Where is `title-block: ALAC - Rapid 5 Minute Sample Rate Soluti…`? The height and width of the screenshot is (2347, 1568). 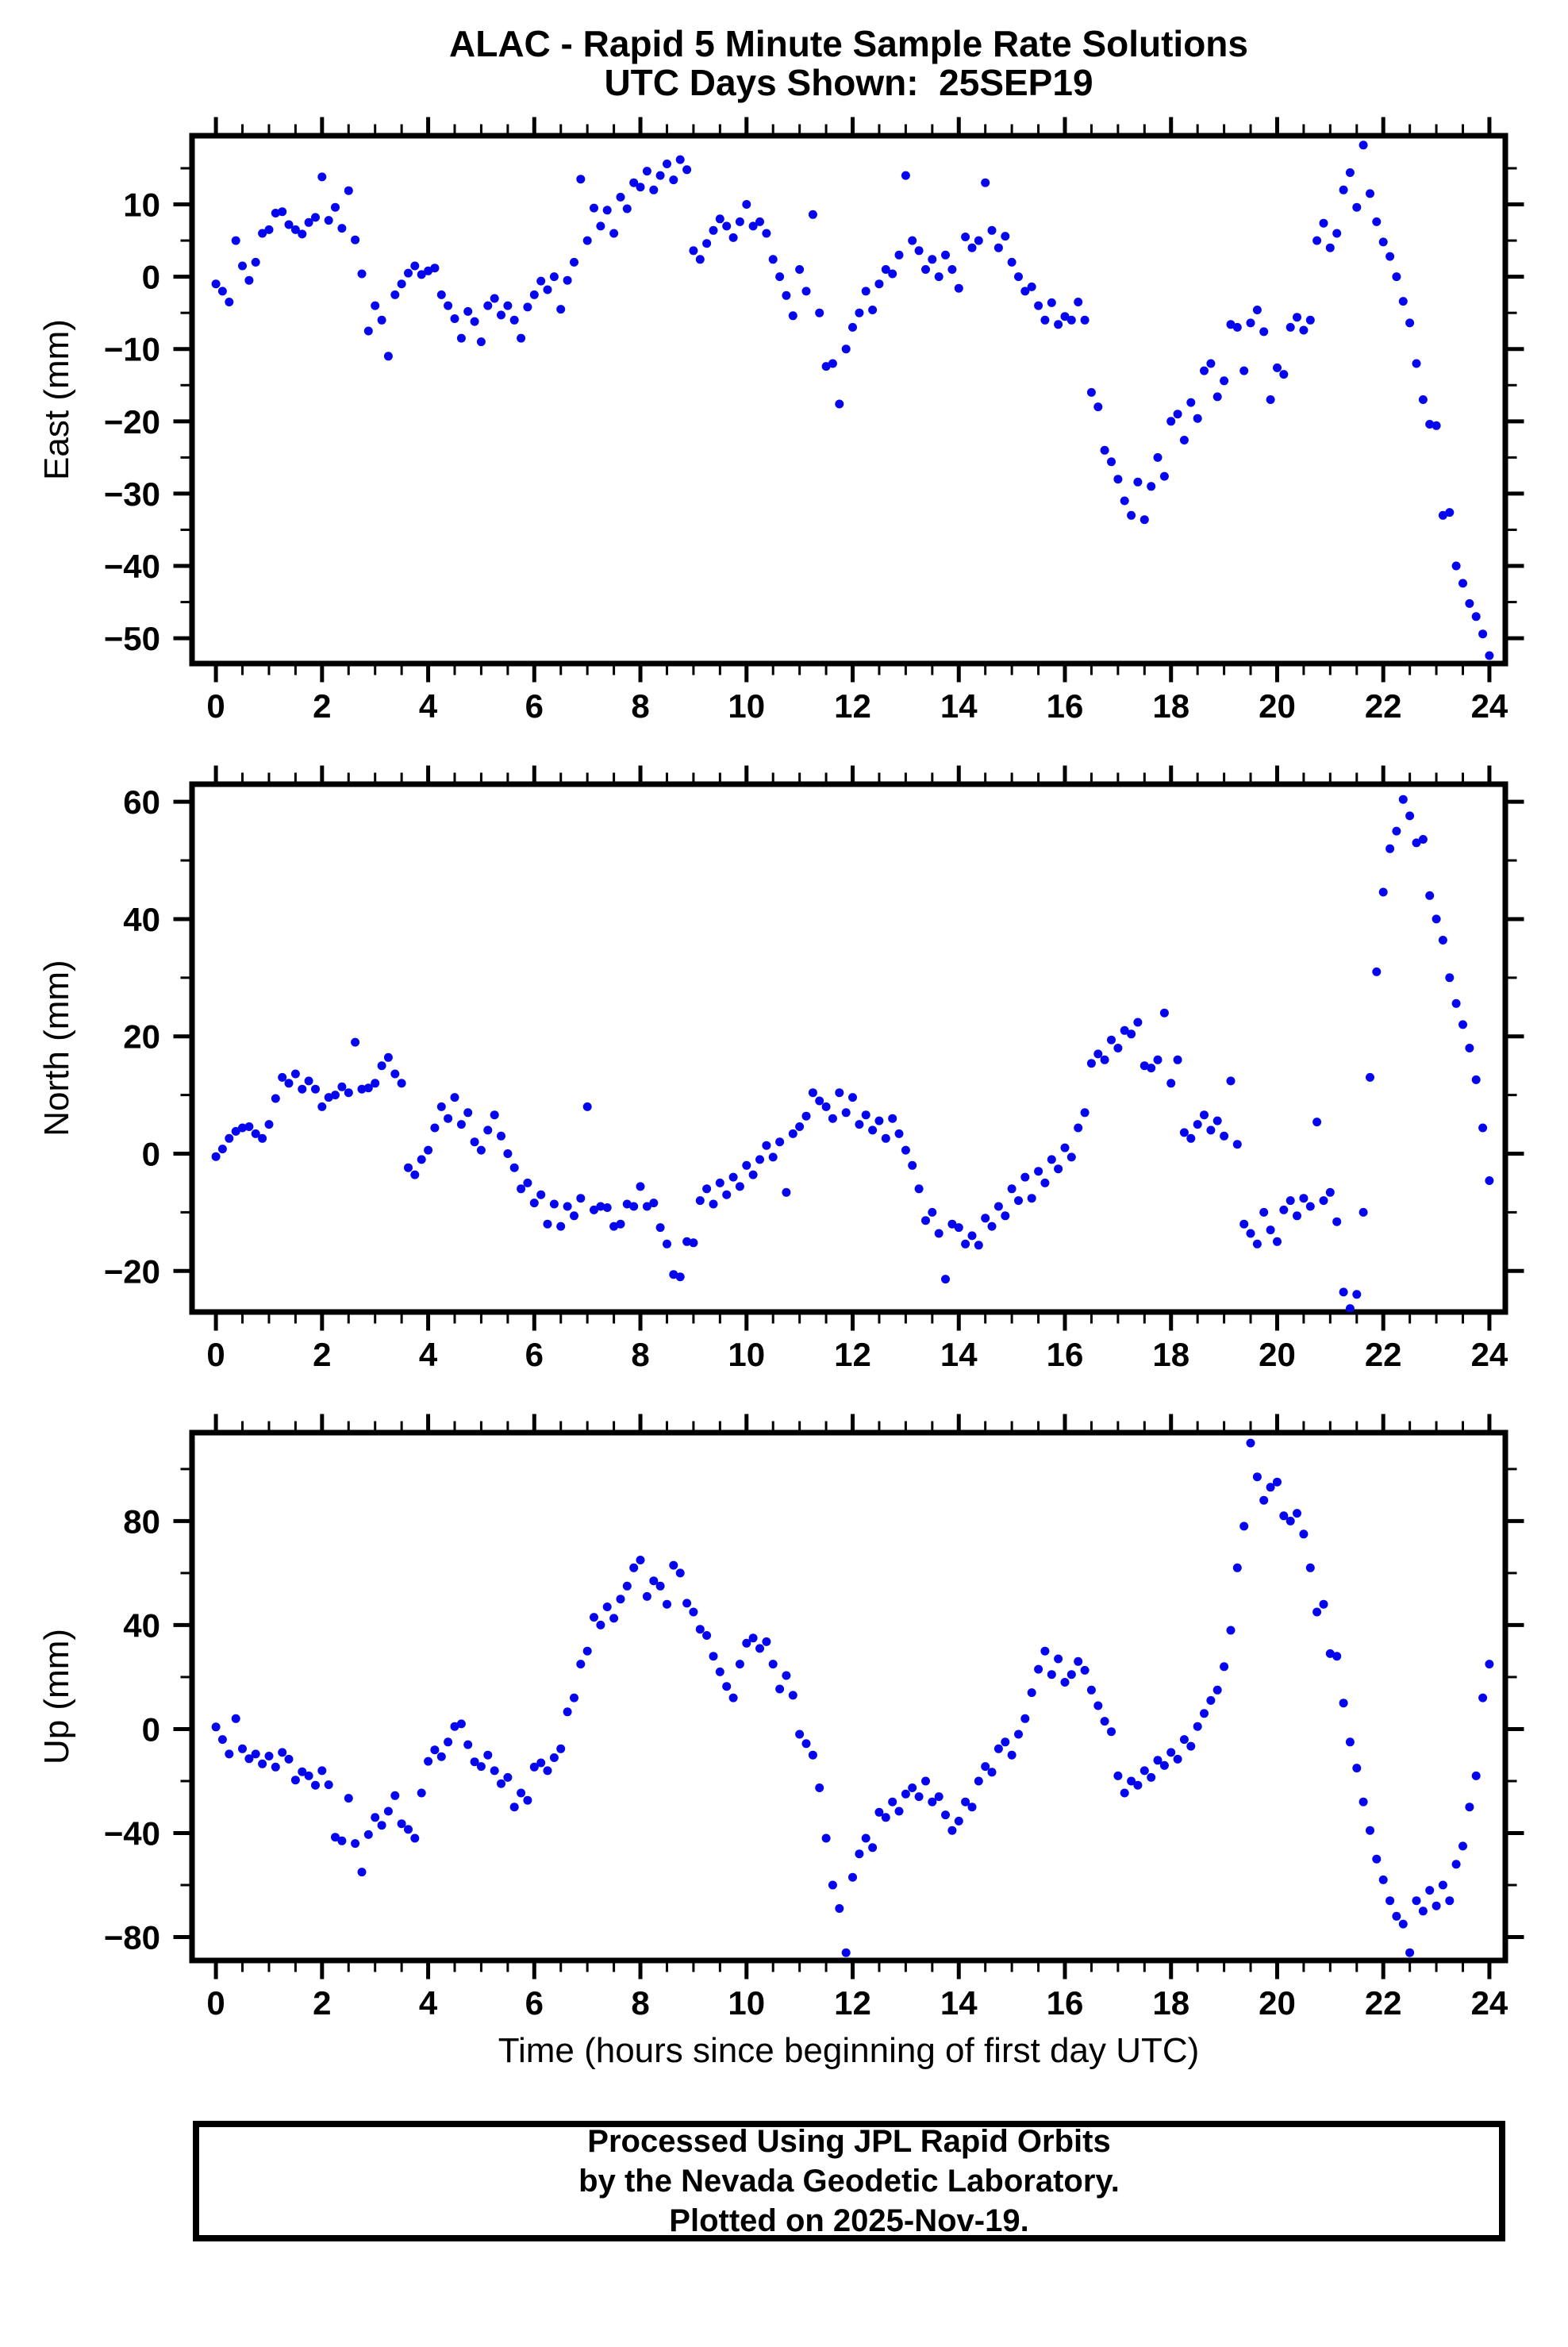
title-block: ALAC - Rapid 5 Minute Sample Rate Soluti… is located at coordinates (848, 63).